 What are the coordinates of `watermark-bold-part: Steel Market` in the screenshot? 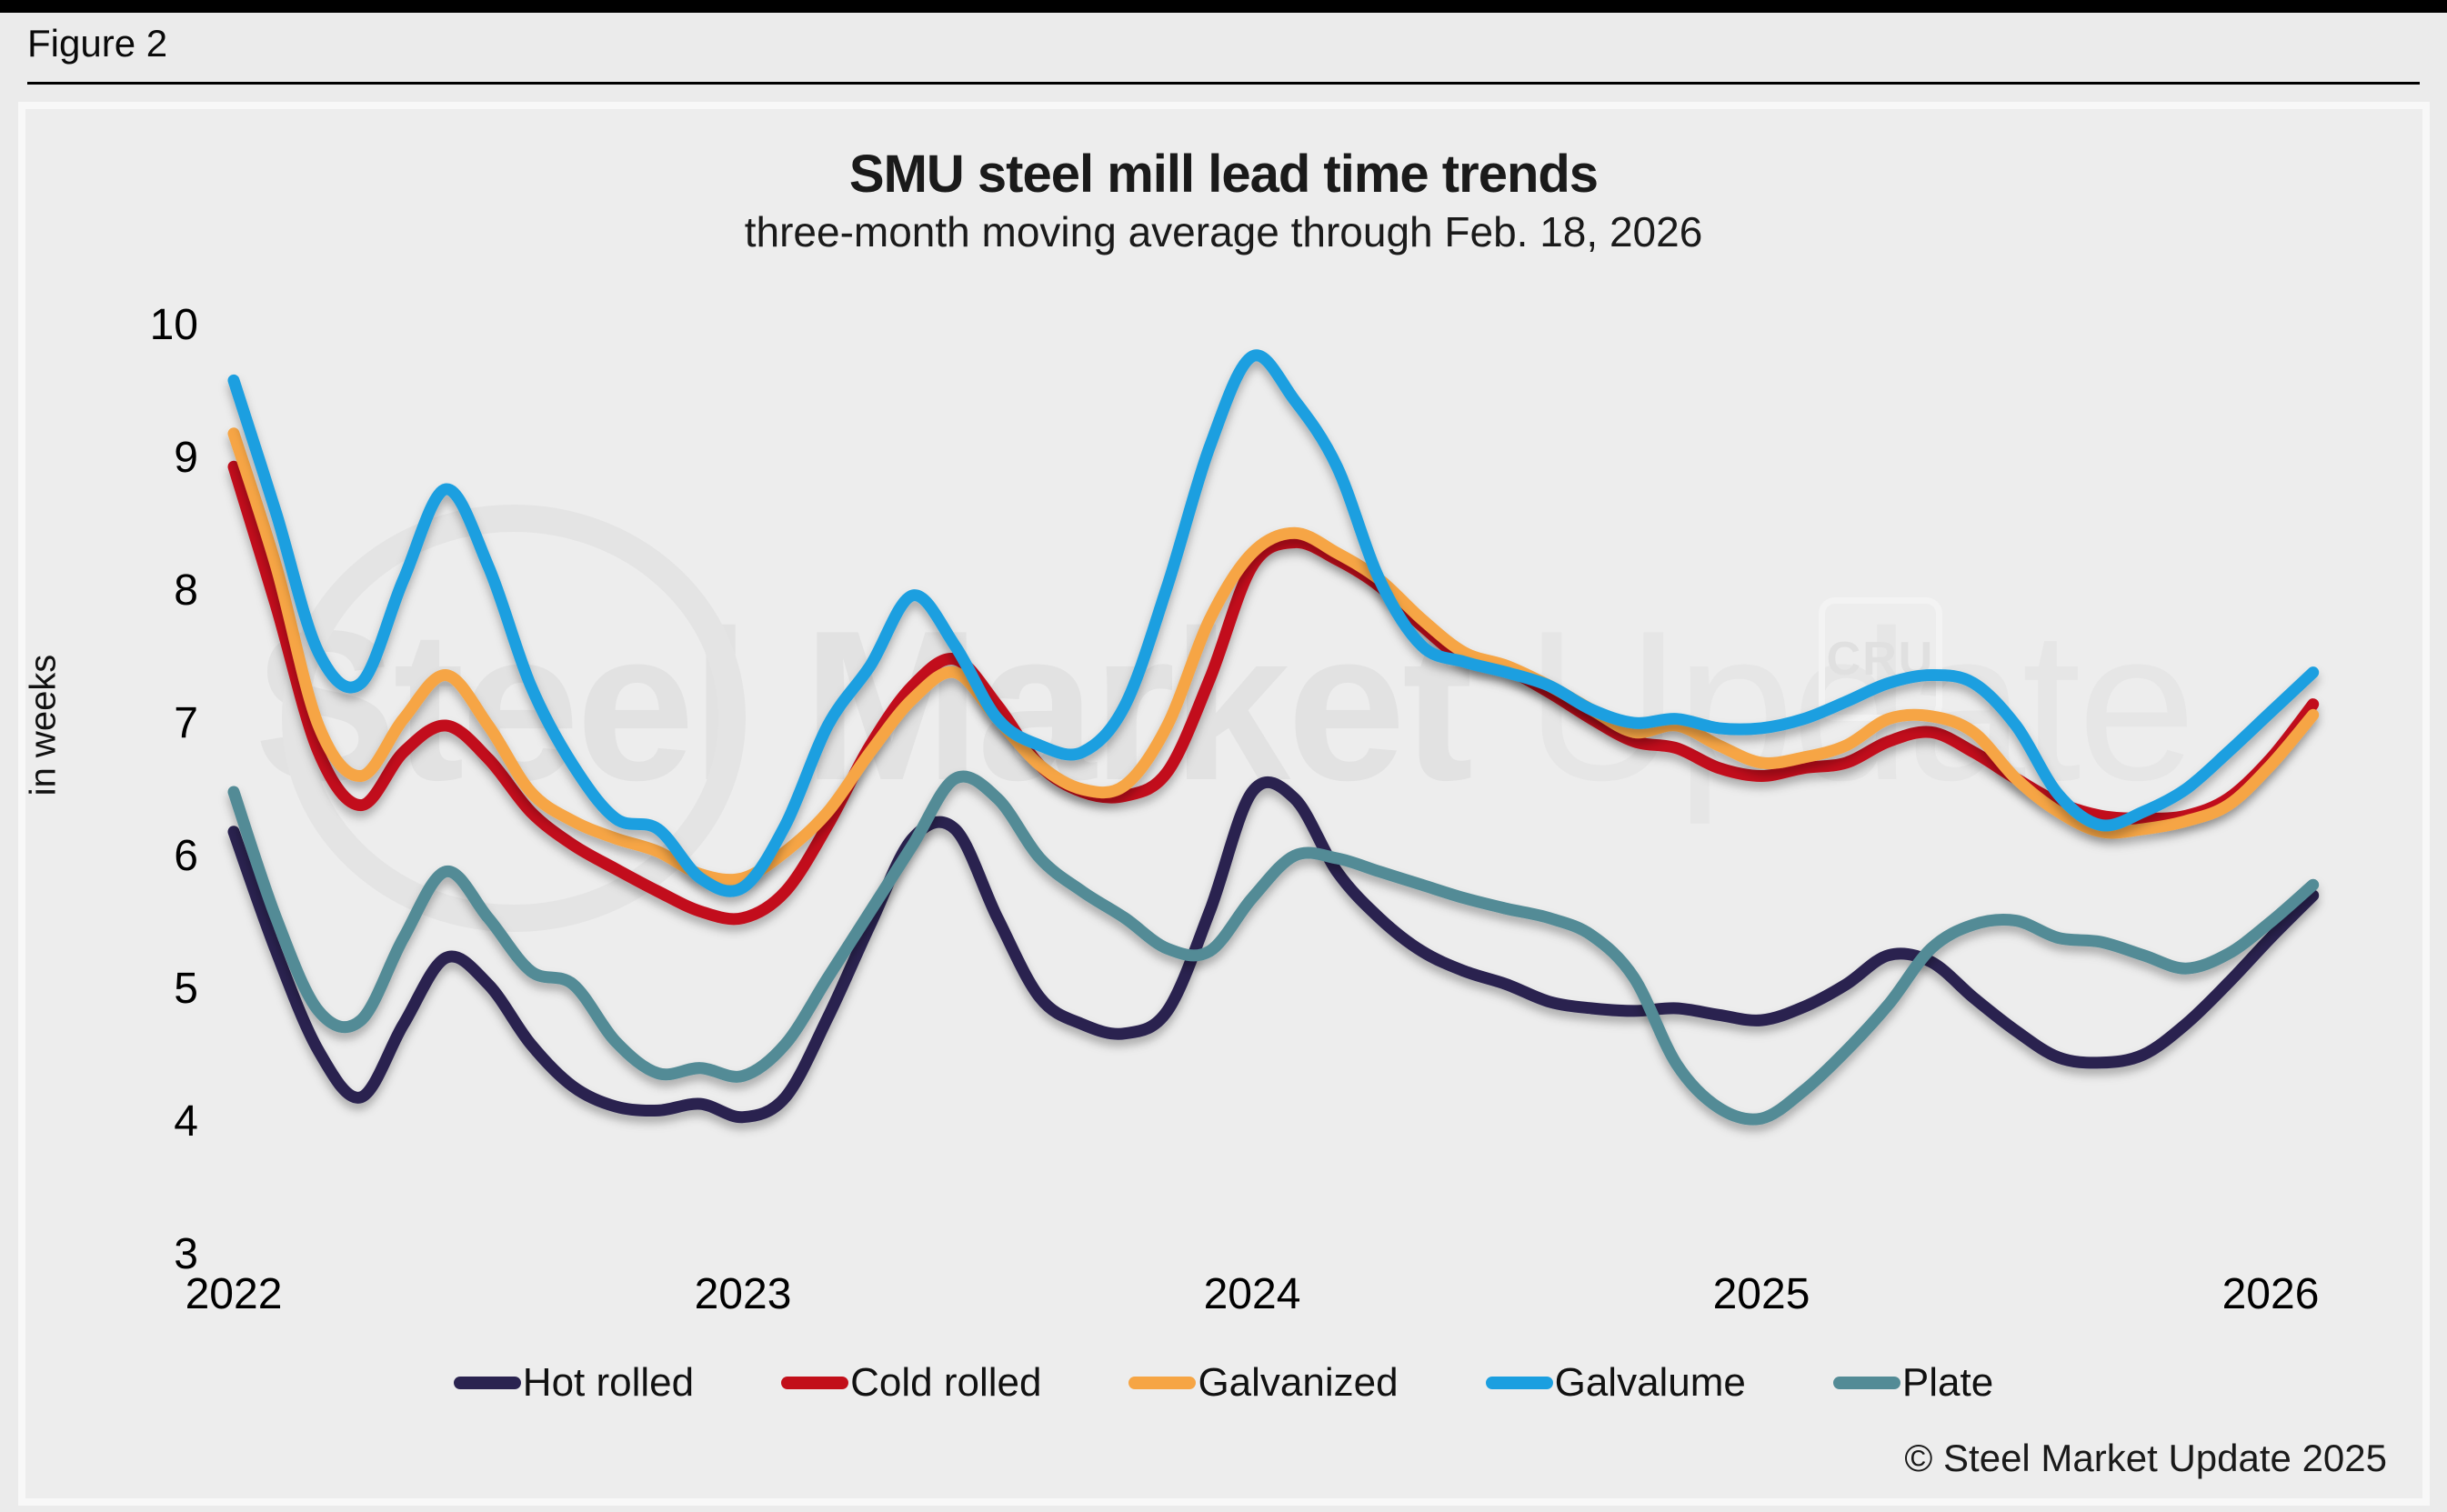 It's located at (864, 705).